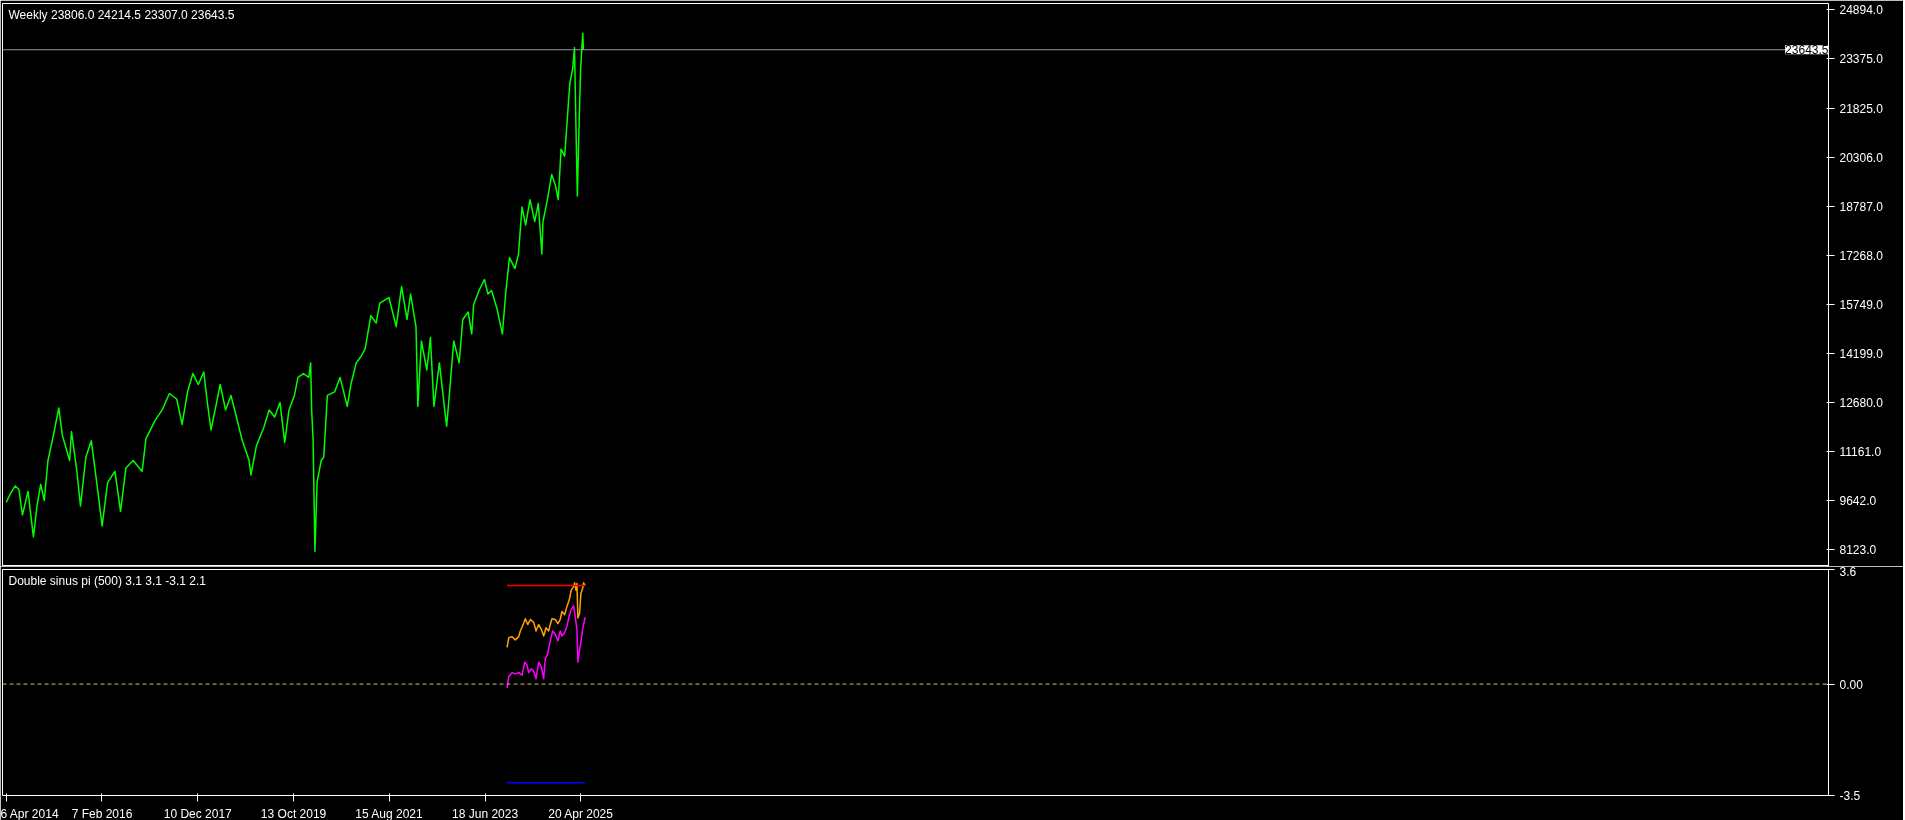  What do you see at coordinates (121, 14) in the screenshot?
I see `chart-title: Weekly 23806.0 24214.5 23307.0 23643.5` at bounding box center [121, 14].